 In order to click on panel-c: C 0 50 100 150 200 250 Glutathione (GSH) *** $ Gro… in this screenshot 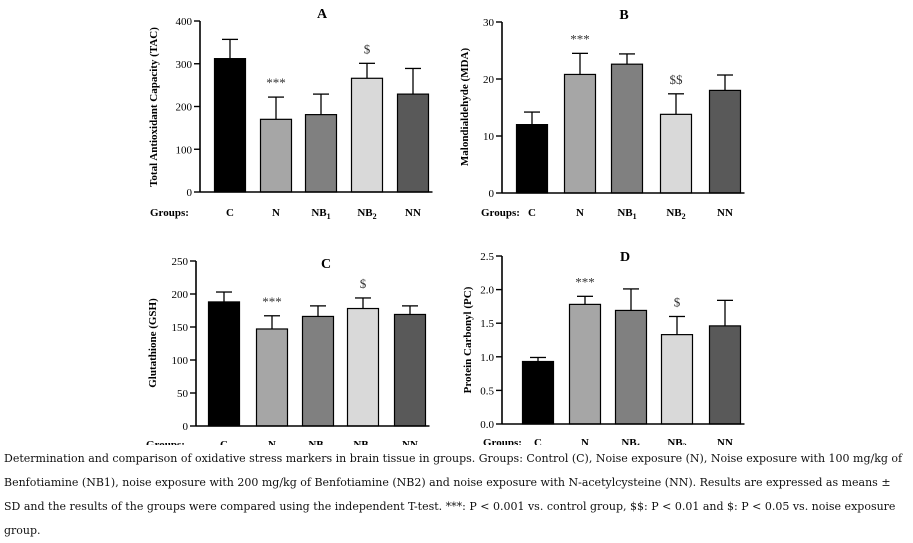, I will do `click(288, 350)`.